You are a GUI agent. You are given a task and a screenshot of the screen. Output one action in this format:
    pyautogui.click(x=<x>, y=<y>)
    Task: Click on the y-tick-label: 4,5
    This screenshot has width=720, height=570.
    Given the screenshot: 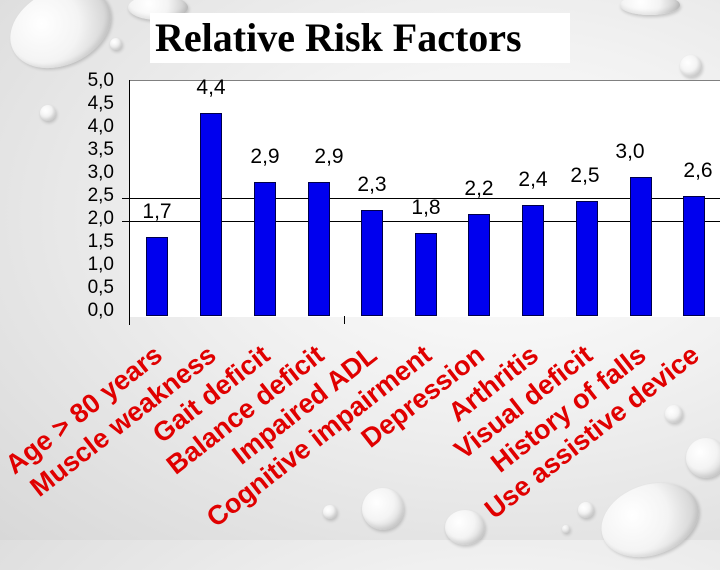 What is the action you would take?
    pyautogui.click(x=100, y=103)
    